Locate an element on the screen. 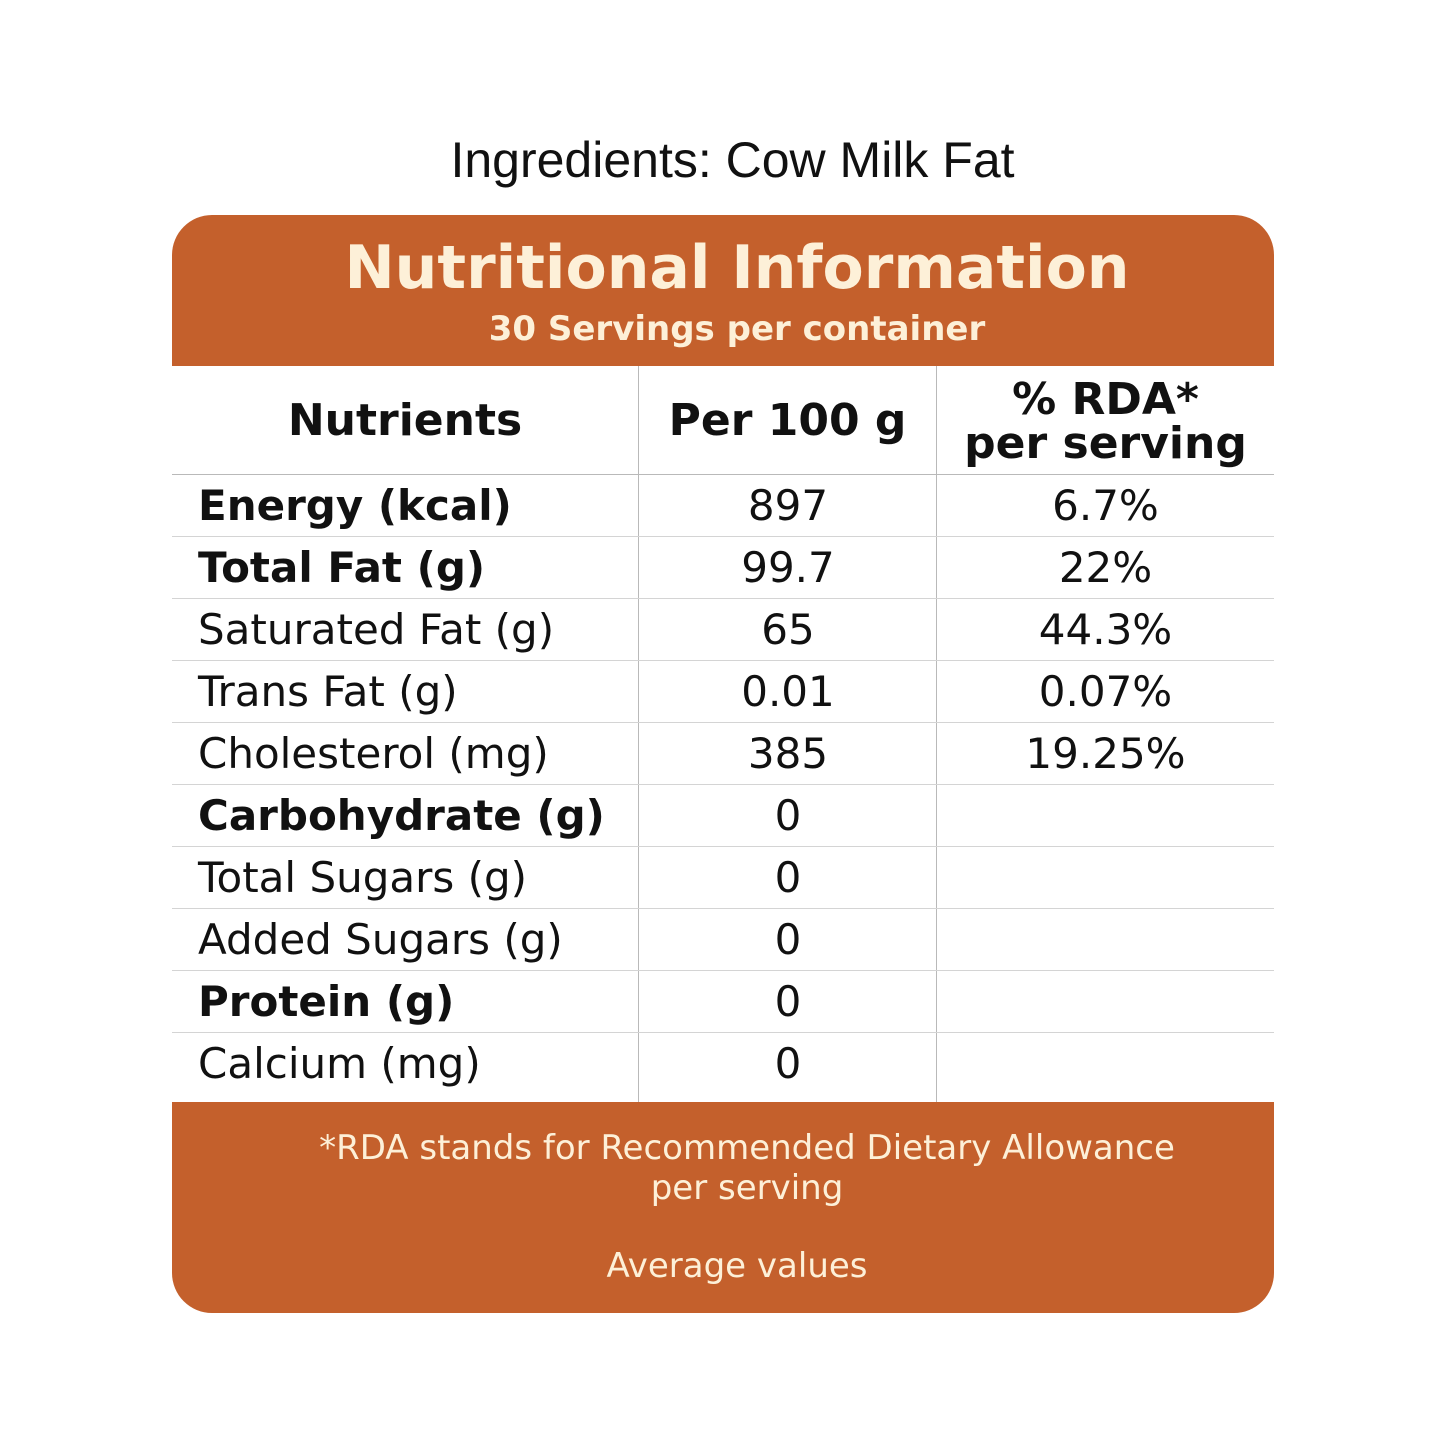 The width and height of the screenshot is (1445, 1445). nutrient-name: Total Fat (g) is located at coordinates (342, 567).